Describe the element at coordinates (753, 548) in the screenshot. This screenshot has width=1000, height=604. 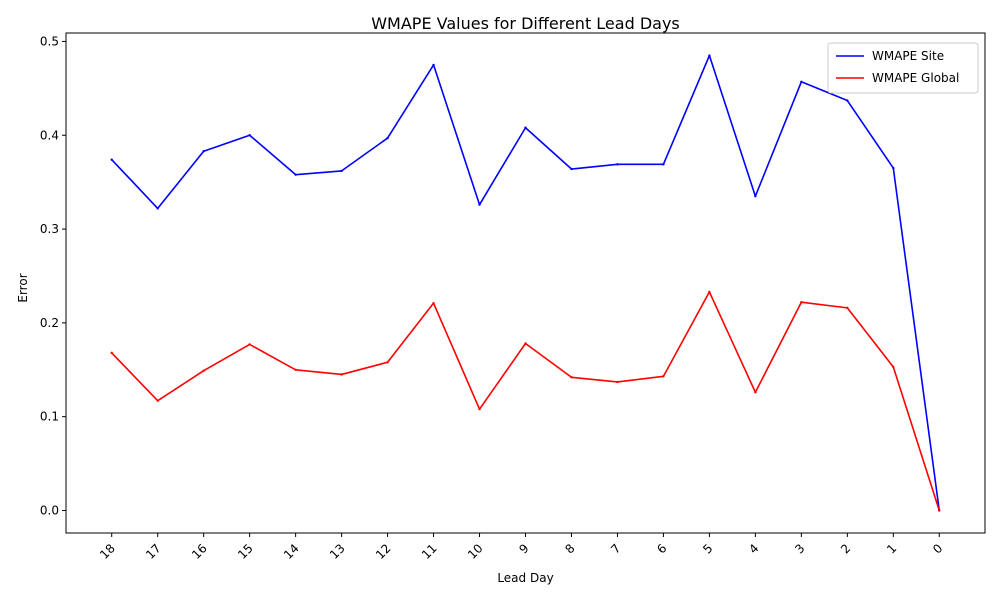
I see `x-tick-label: 4` at that location.